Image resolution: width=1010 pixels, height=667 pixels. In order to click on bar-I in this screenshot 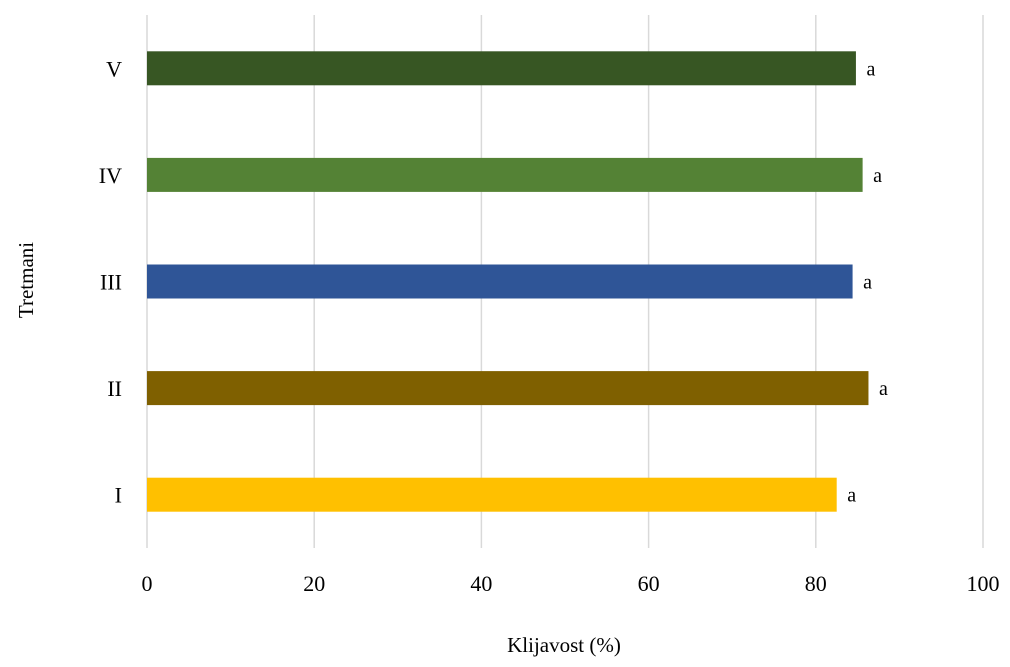, I will do `click(492, 494)`.